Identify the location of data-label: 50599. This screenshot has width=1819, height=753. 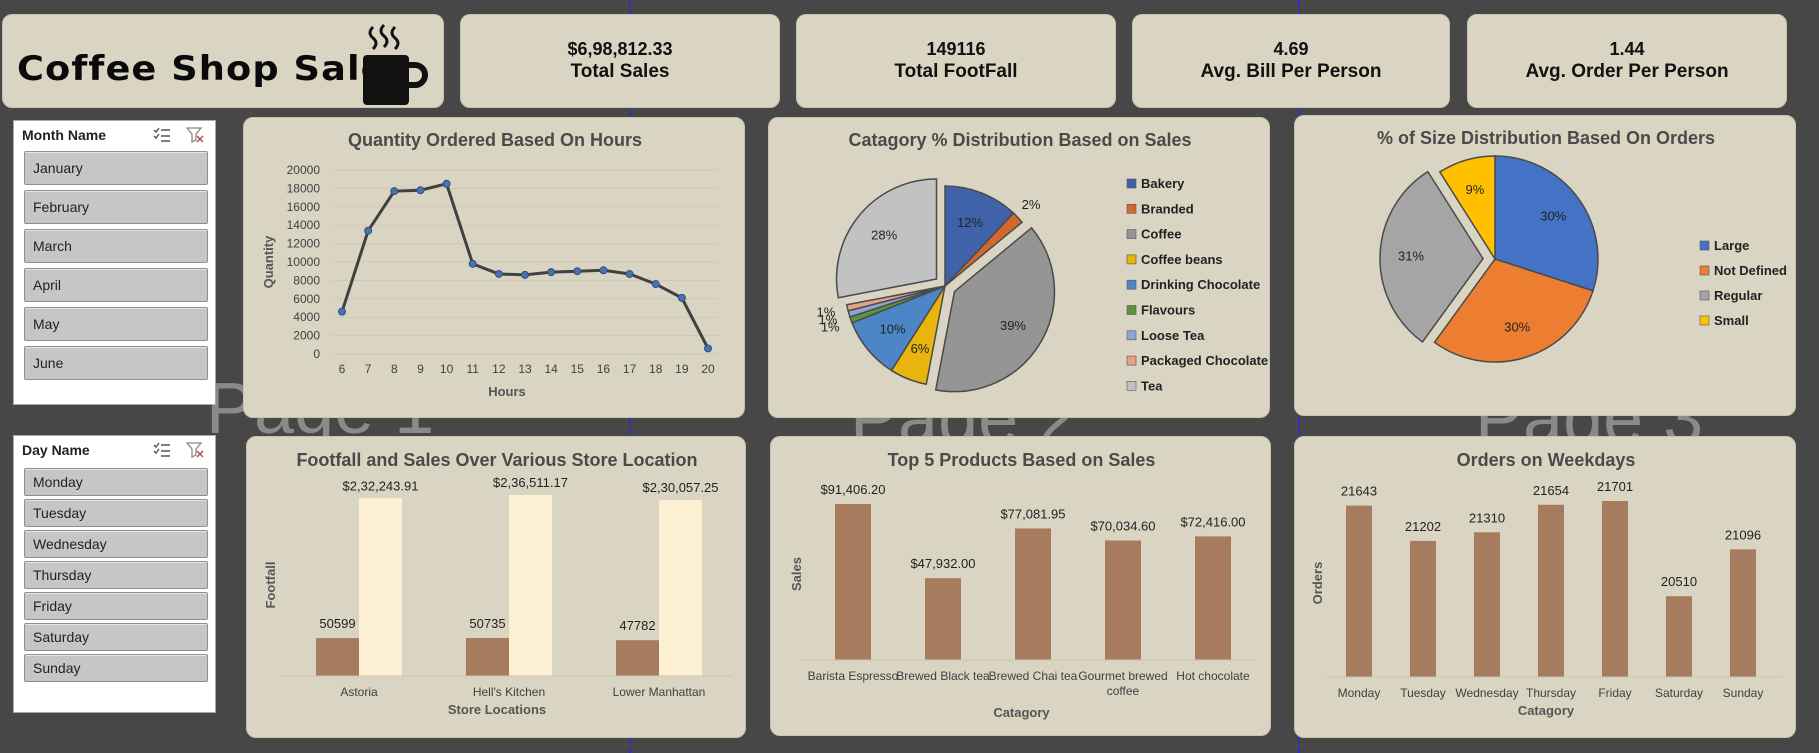
(337, 623).